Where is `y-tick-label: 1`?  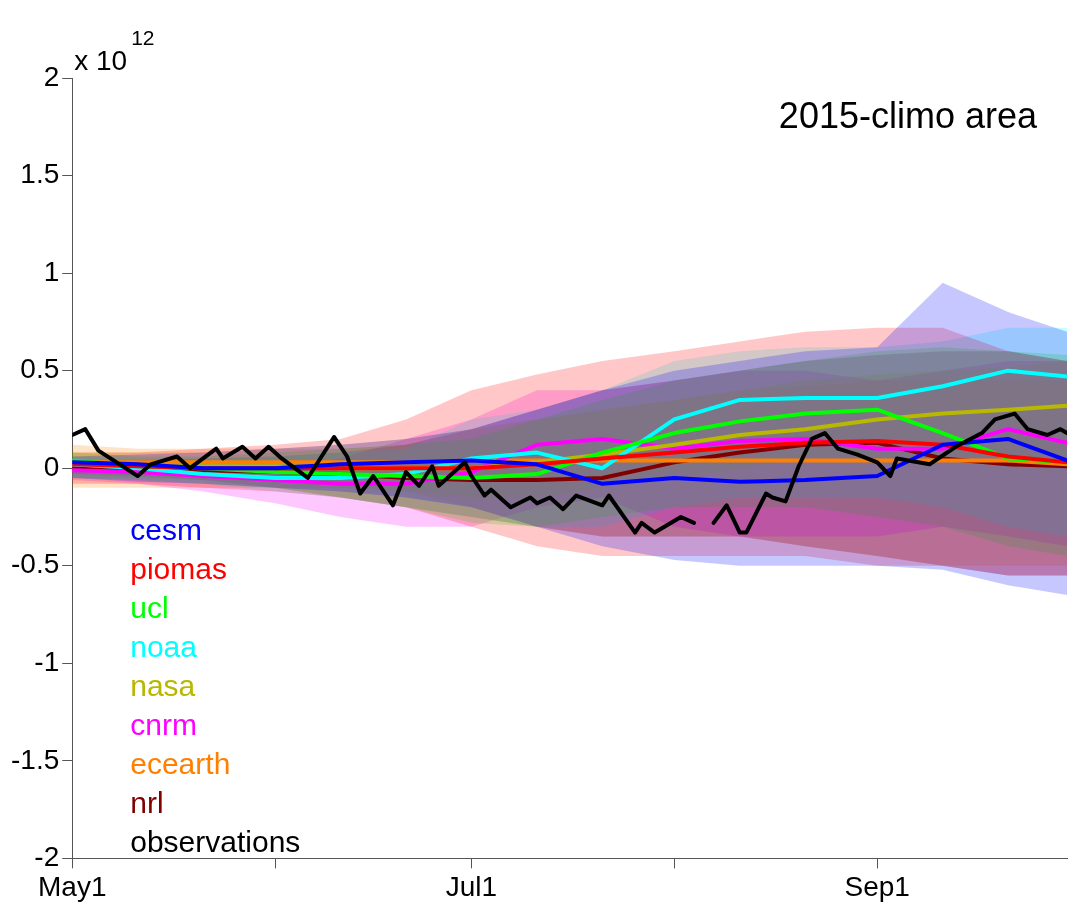 y-tick-label: 1 is located at coordinates (51, 271).